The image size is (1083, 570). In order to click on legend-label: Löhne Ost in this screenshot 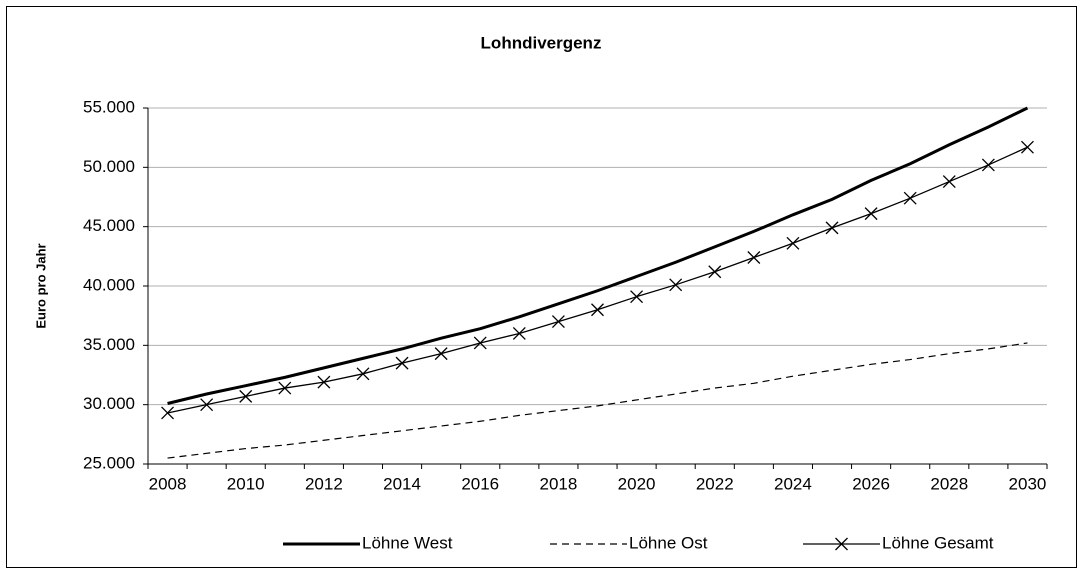, I will do `click(668, 542)`.